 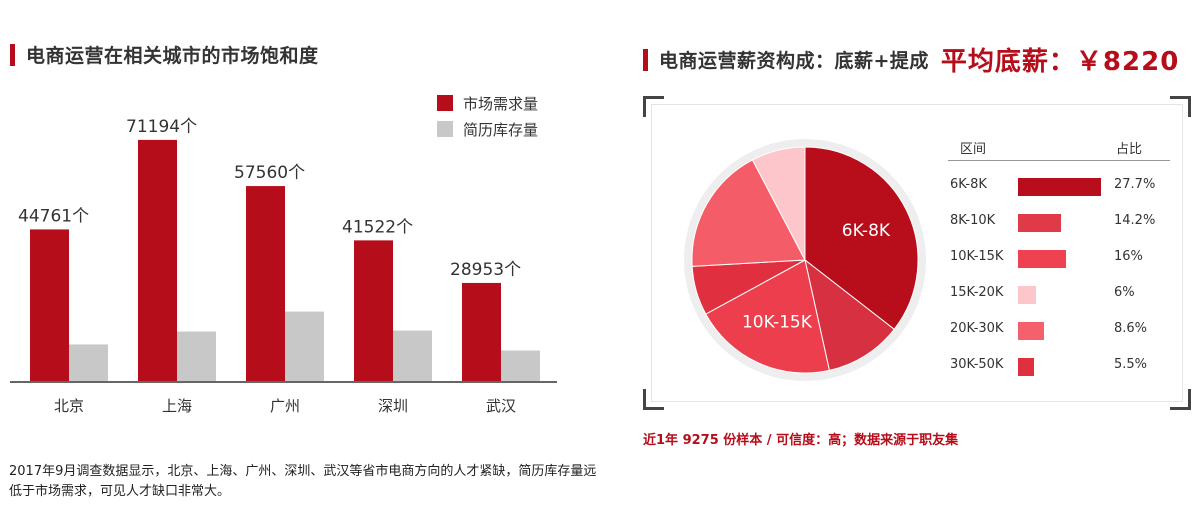 I want to click on salary-pie-chart: 6K-8K 10K-15K, so click(x=805, y=260).